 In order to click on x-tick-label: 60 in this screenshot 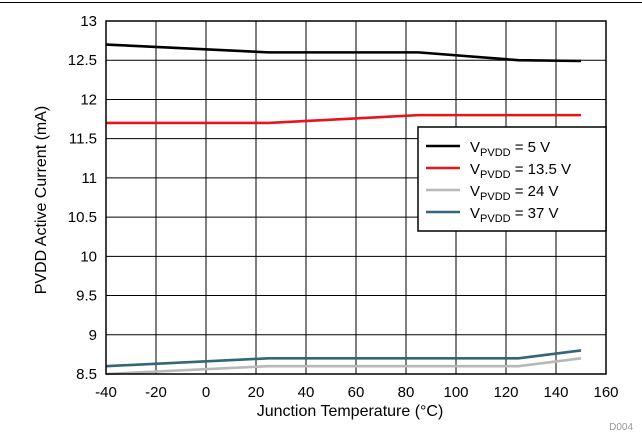, I will do `click(356, 392)`.